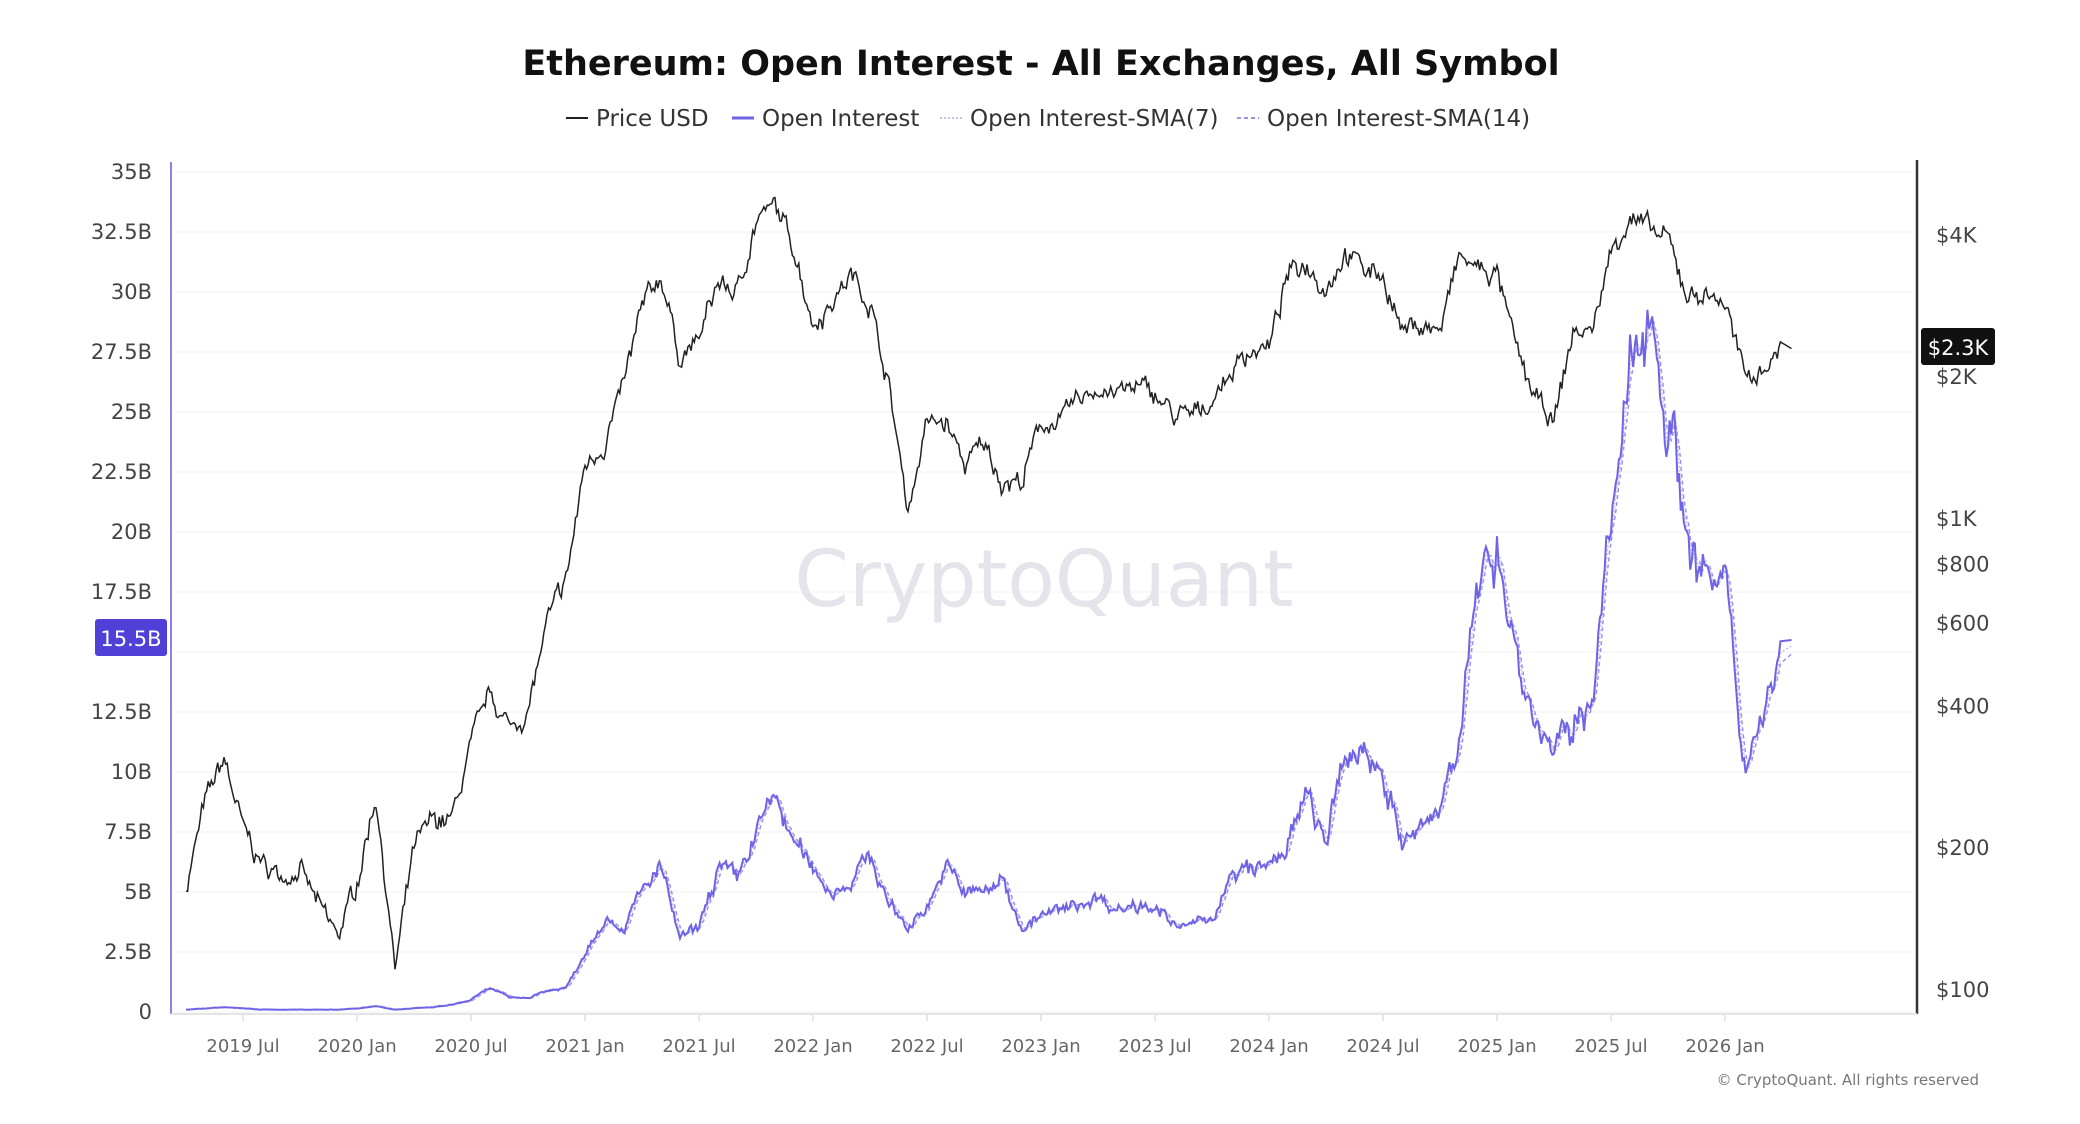  What do you see at coordinates (1962, 848) in the screenshot?
I see `right-tick-label: $200` at bounding box center [1962, 848].